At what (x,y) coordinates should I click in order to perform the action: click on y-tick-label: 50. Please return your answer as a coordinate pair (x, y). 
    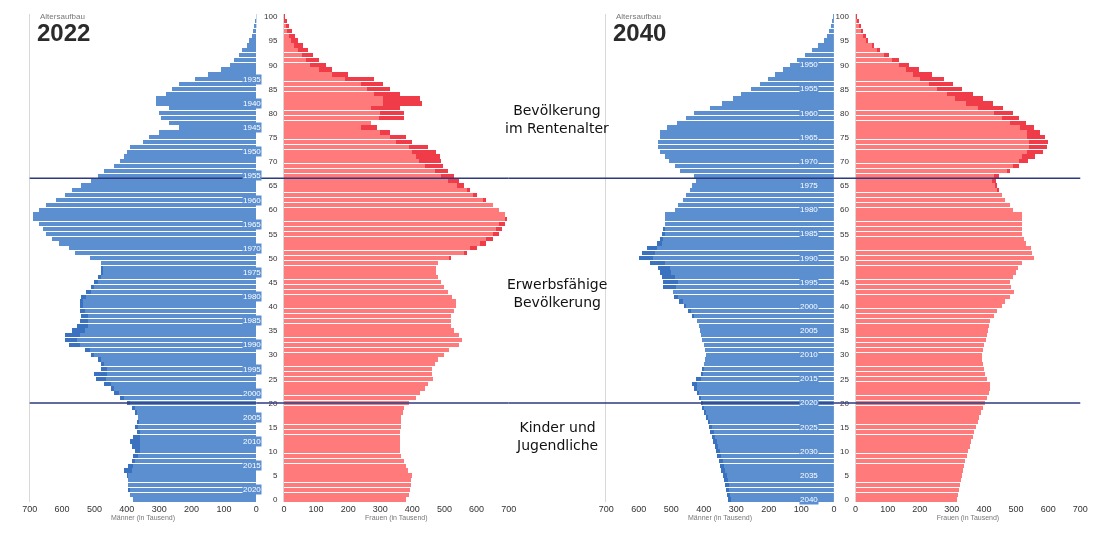
    Looking at the image, I should click on (845, 258).